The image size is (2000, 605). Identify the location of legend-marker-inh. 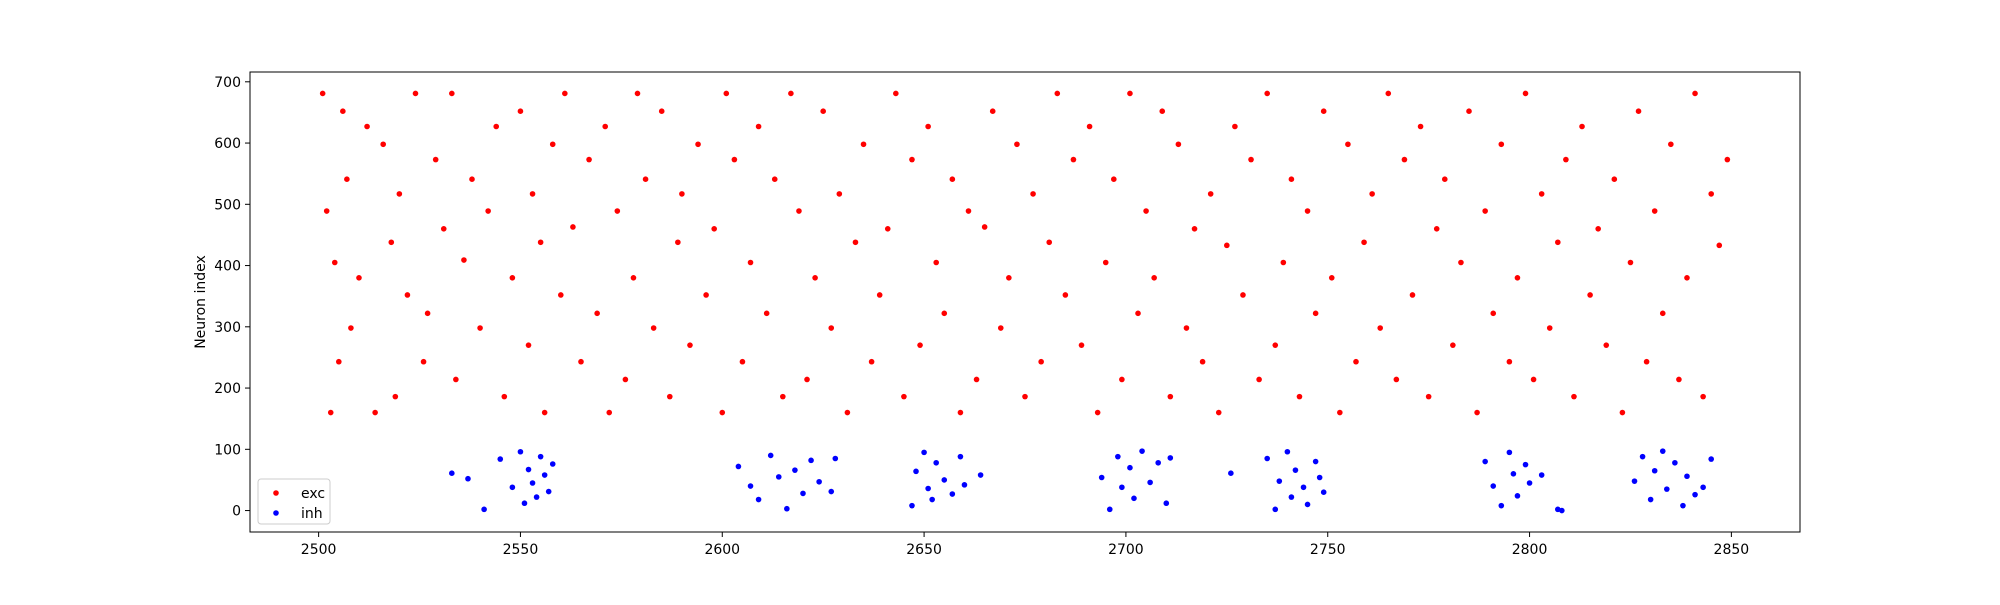
(276, 513).